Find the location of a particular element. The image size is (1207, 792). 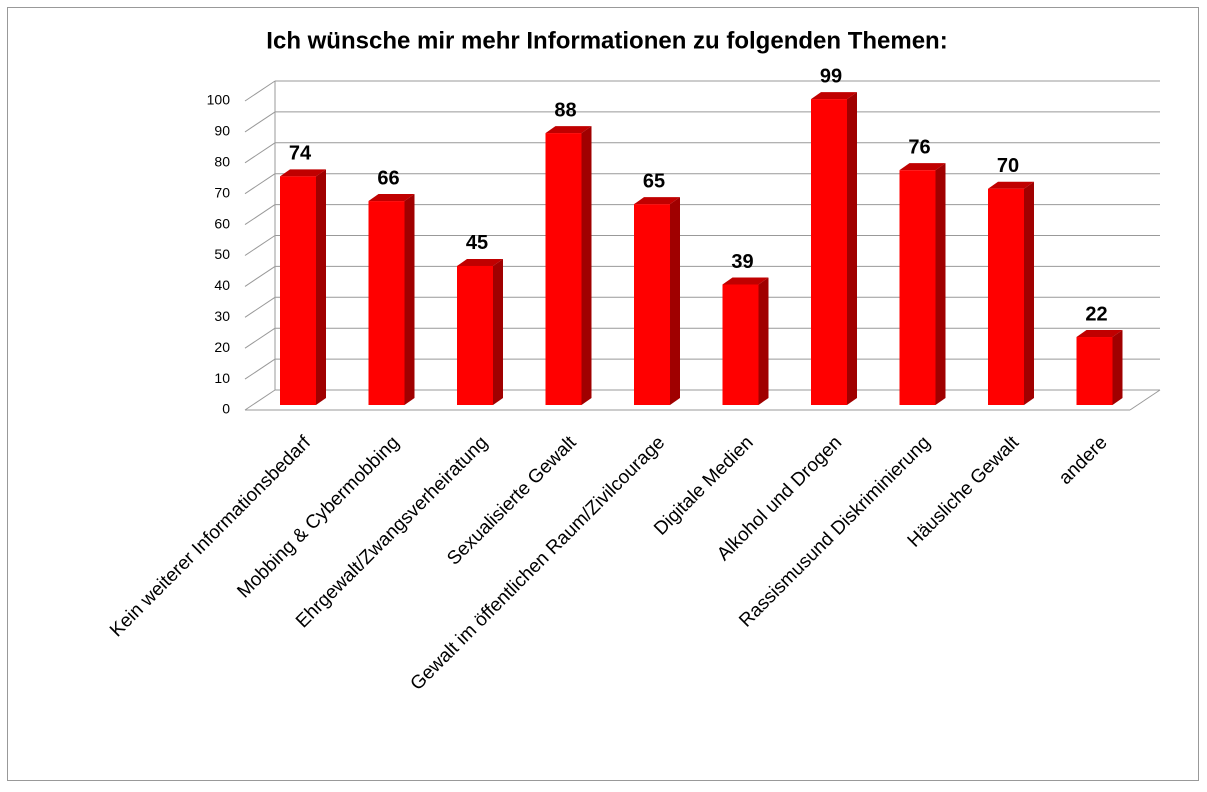

y-tick-label: 90 is located at coordinates (222, 131).